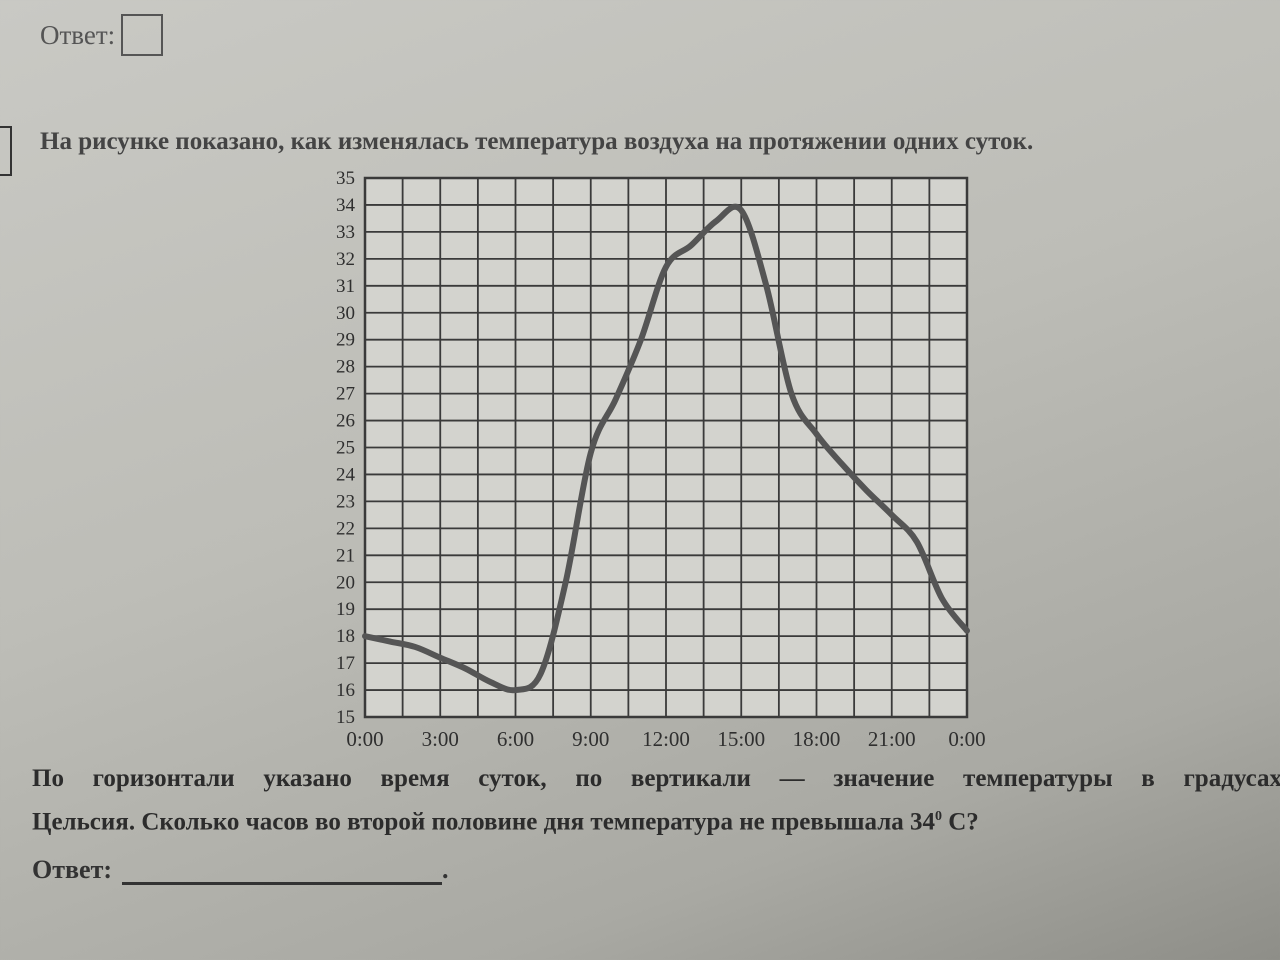 This screenshot has width=1280, height=960. Describe the element at coordinates (666, 739) in the screenshot. I see `x-tick-label: 12:00` at that location.